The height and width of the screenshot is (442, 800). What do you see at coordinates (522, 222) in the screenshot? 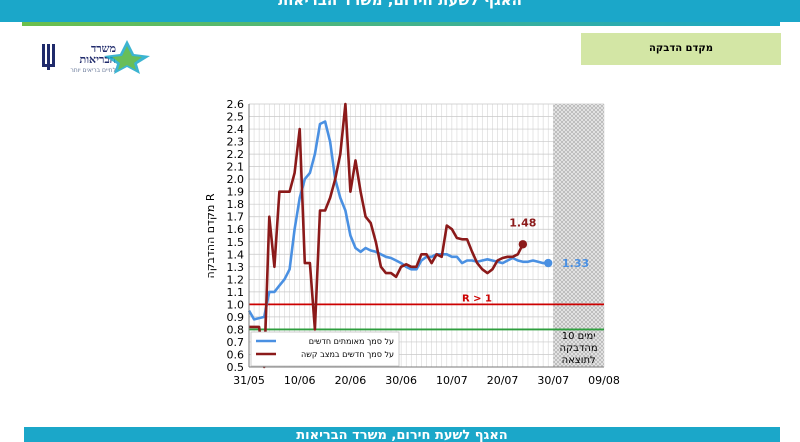
I see `series-end-label-1: 1.48` at bounding box center [522, 222].